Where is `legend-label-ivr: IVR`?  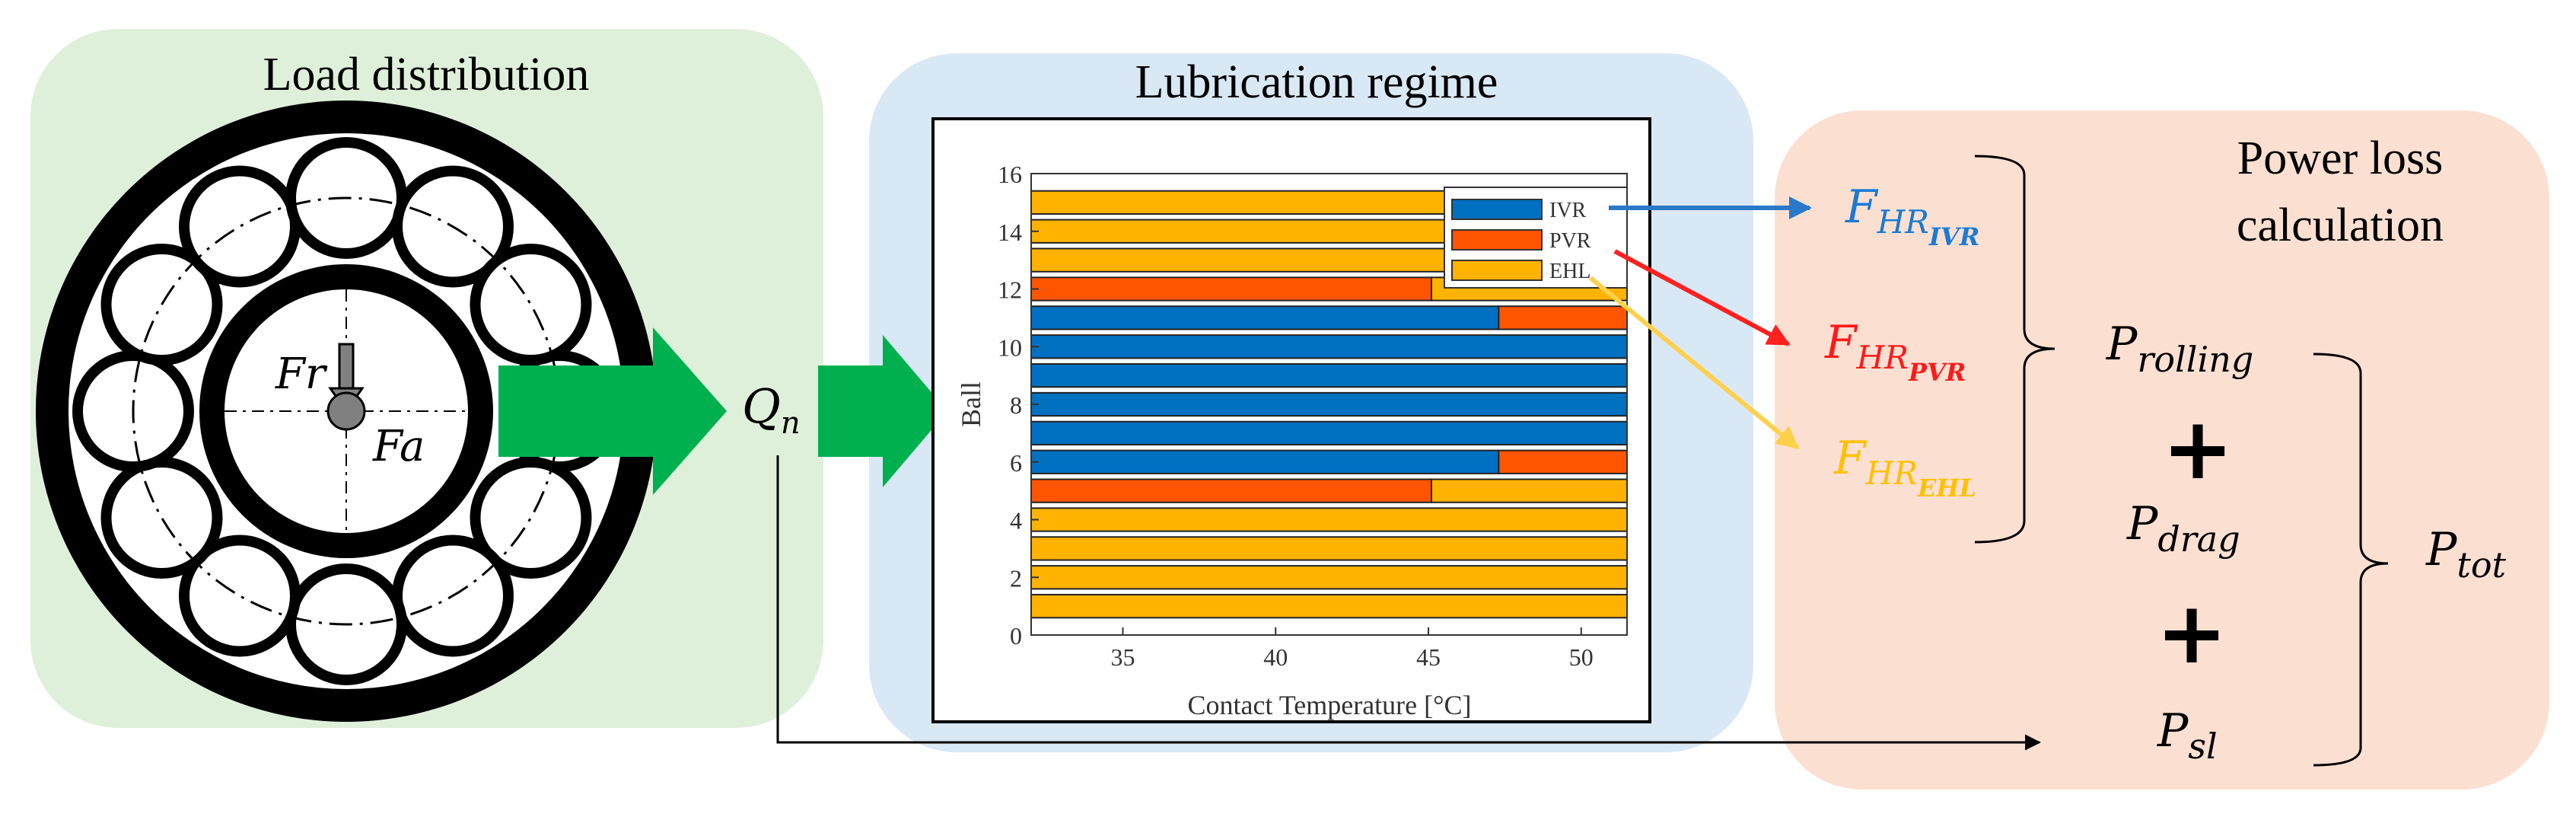 legend-label-ivr: IVR is located at coordinates (1568, 210).